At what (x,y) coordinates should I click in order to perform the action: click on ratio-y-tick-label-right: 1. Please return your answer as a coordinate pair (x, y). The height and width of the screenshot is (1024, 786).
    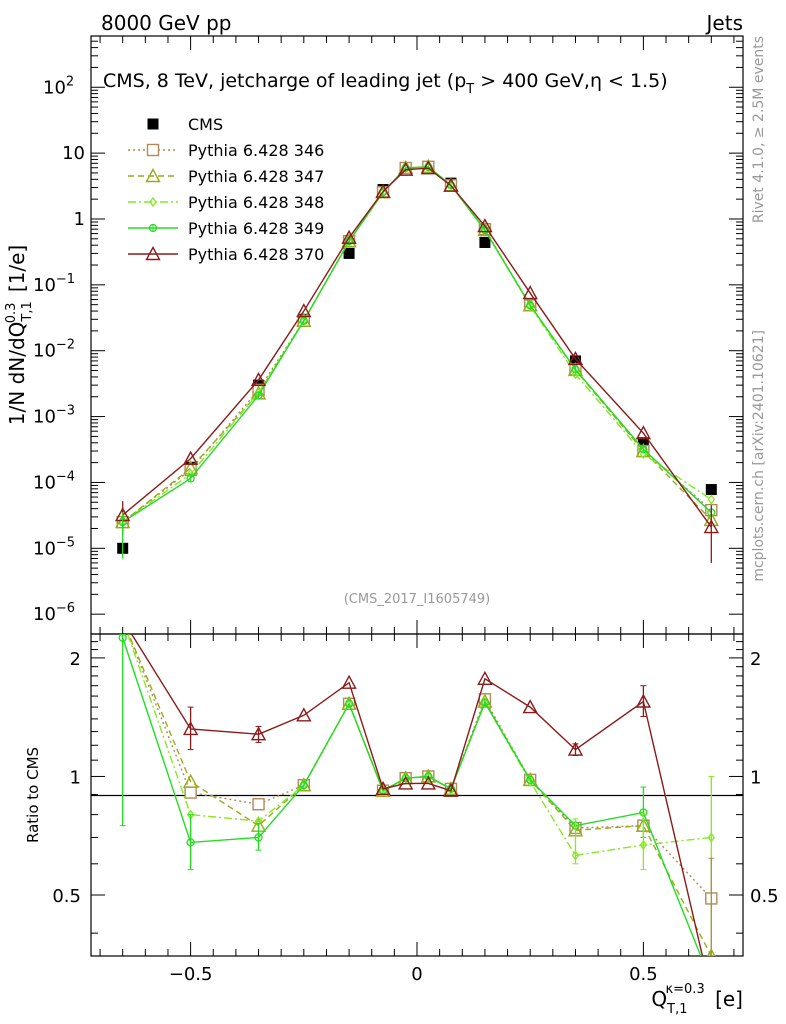
    Looking at the image, I should click on (755, 777).